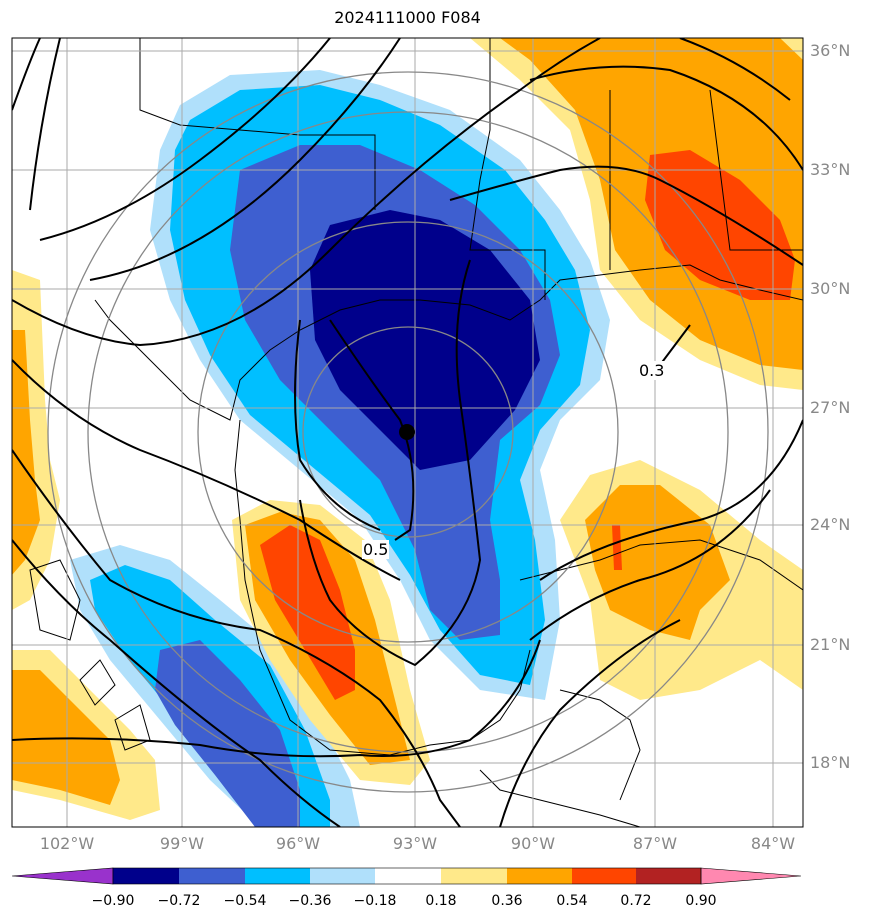 The width and height of the screenshot is (873, 924). What do you see at coordinates (376, 549) in the screenshot?
I see `contour-label-0.5: 0.5` at bounding box center [376, 549].